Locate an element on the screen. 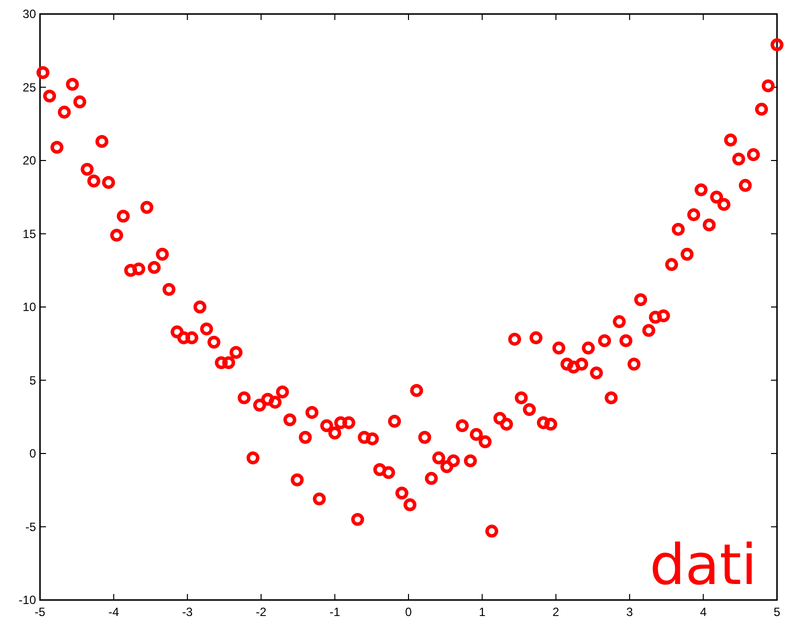 The width and height of the screenshot is (791, 622). y-tick-label: 10 is located at coordinates (29, 307).